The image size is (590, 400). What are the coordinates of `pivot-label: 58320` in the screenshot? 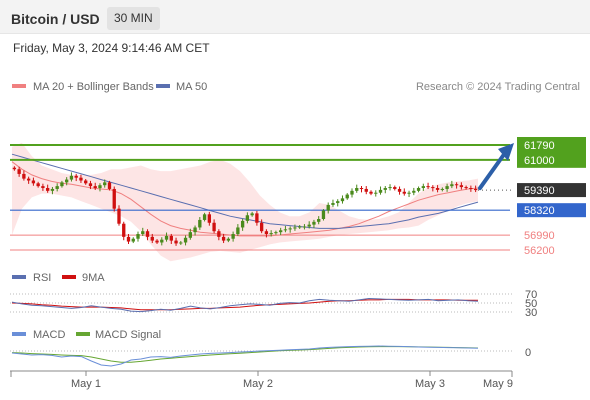 It's located at (539, 211).